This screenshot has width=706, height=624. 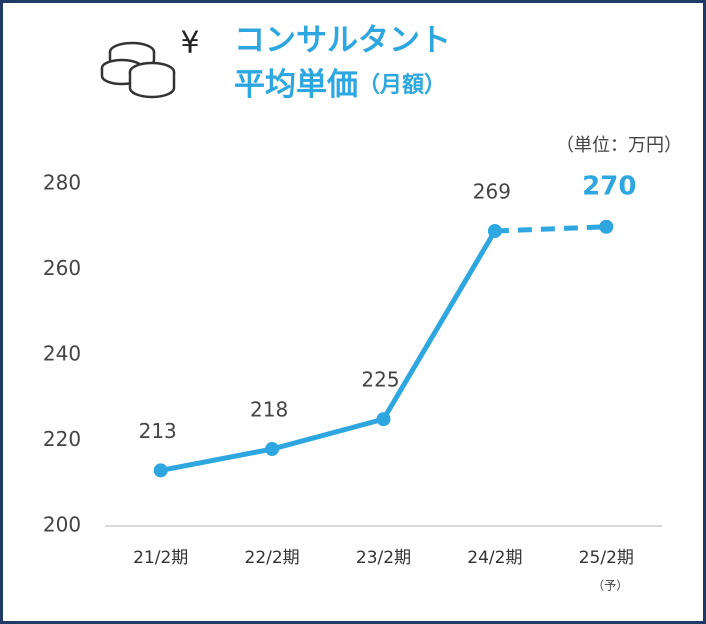 What do you see at coordinates (494, 558) in the screenshot?
I see `x-tick-label: 24/2期` at bounding box center [494, 558].